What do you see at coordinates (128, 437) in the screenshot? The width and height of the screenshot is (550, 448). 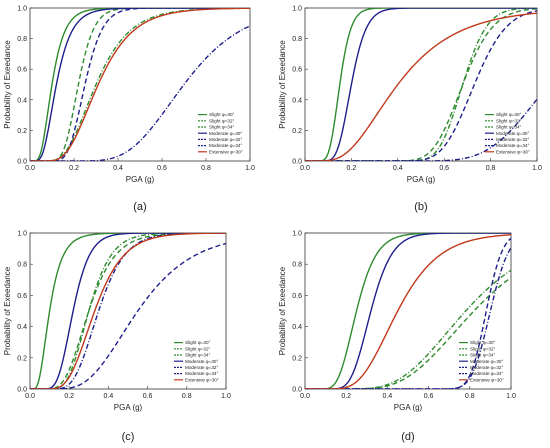 I see `panel-label: (c)` at bounding box center [128, 437].